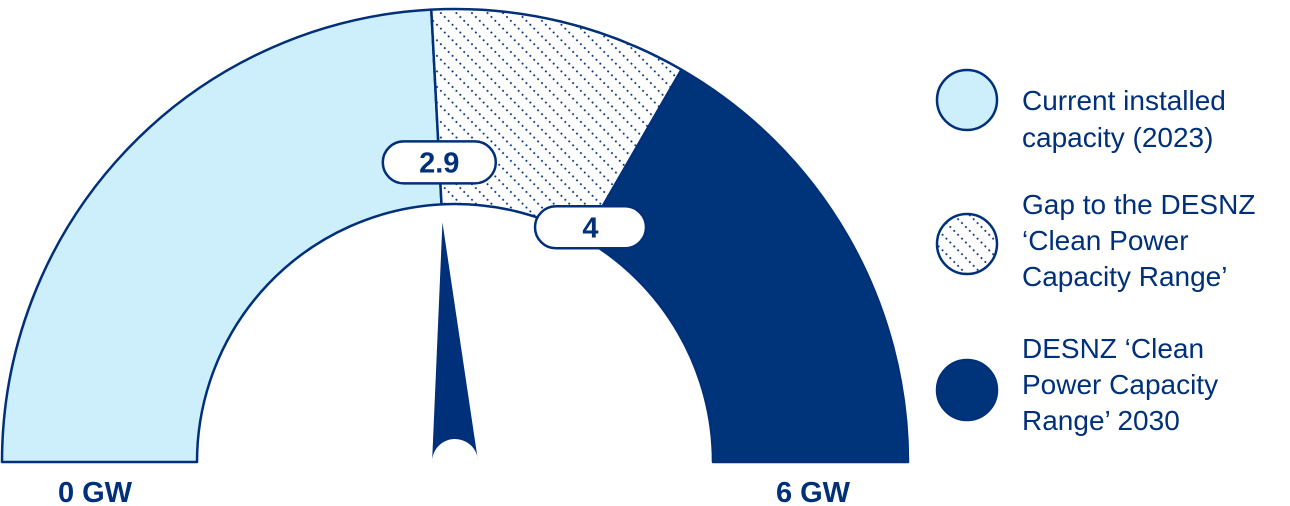  Describe the element at coordinates (967, 244) in the screenshot. I see `legend-swatch-gap` at that location.